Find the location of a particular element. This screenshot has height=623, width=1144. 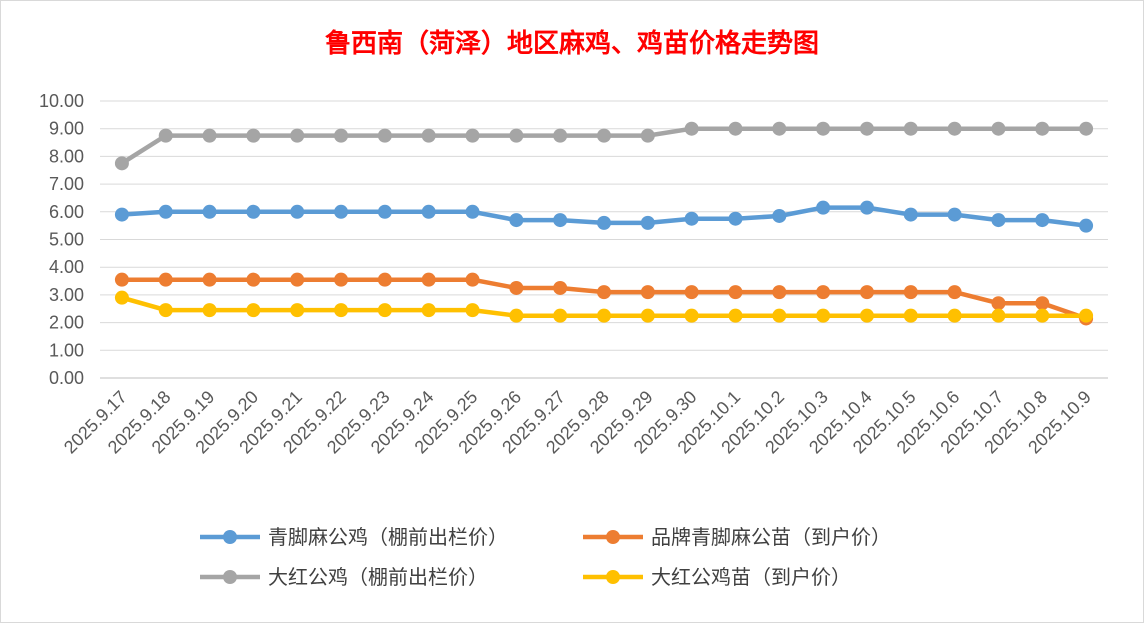

chart-title: 鲁西南（菏泽）地区麻鸡、鸡苗价格走势图 is located at coordinates (572, 43).